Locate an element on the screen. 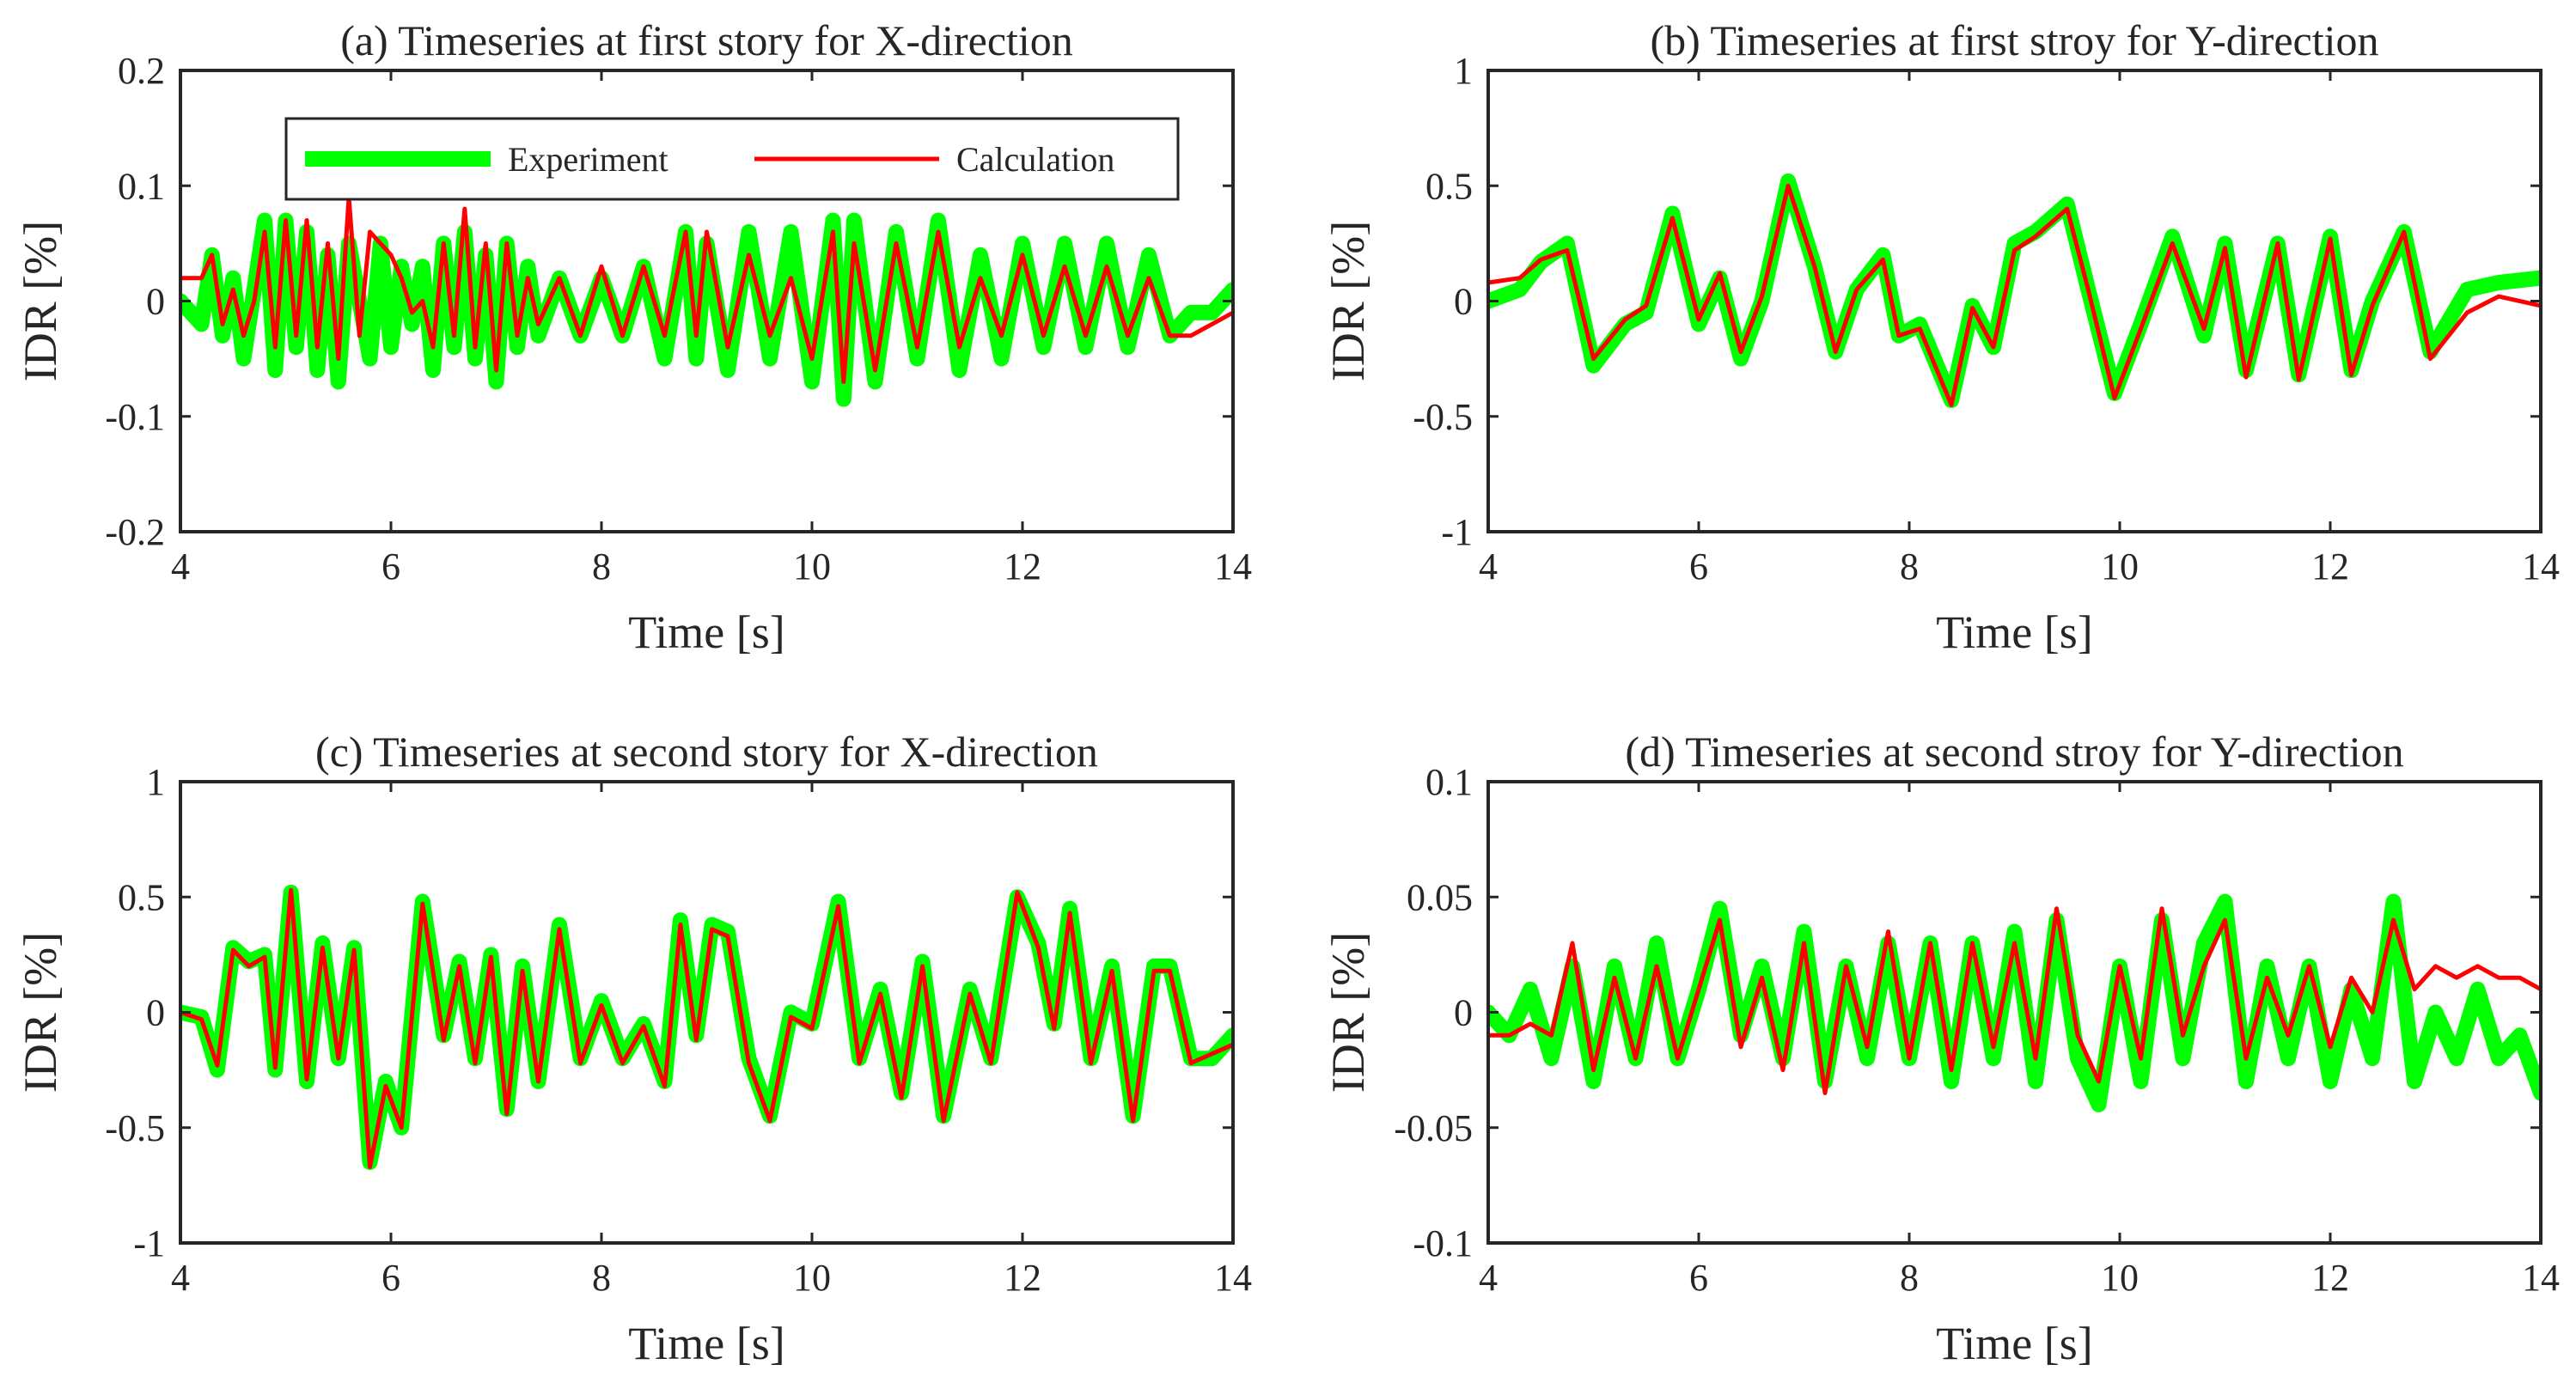 The height and width of the screenshot is (1395, 2576). panel-a-ytick-label: 0 is located at coordinates (155, 302).